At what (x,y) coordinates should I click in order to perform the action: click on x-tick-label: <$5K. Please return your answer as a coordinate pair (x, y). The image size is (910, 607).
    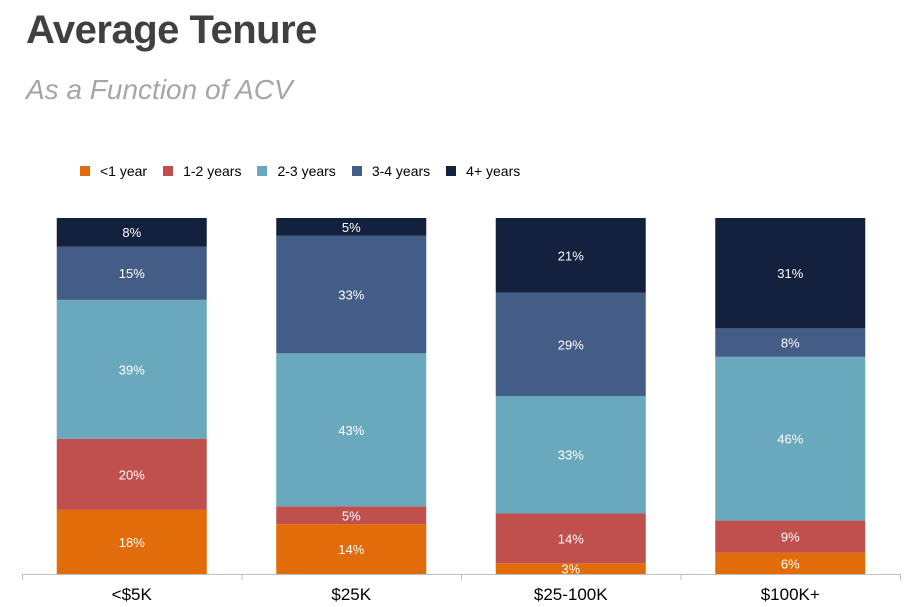
    Looking at the image, I should click on (132, 594).